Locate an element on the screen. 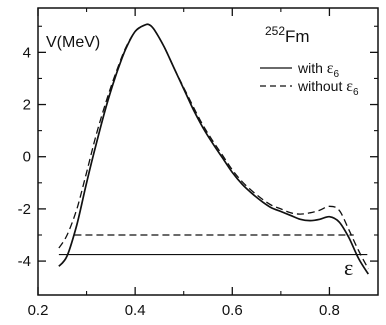  reference-lines is located at coordinates (213, 245).